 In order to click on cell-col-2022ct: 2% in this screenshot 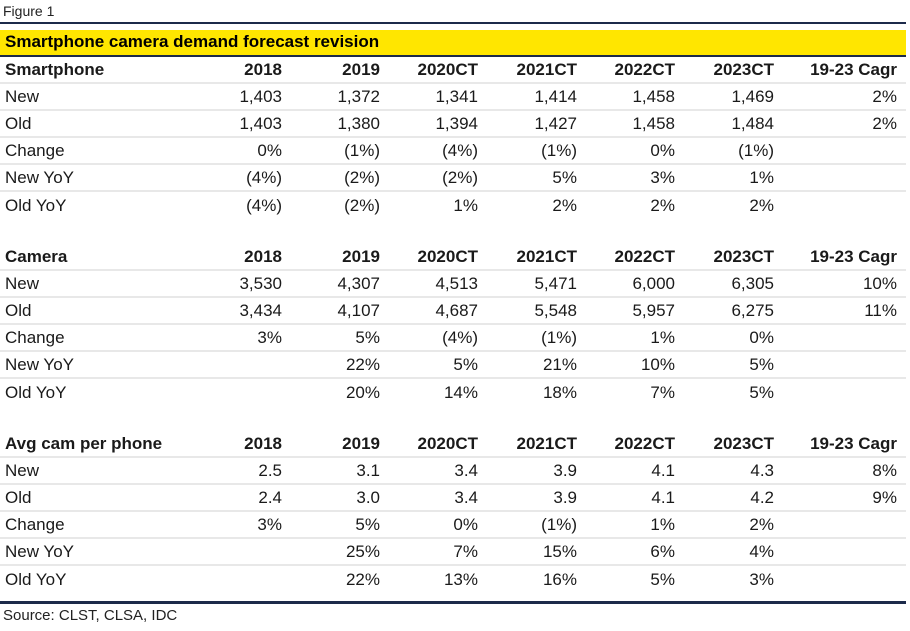, I will do `click(662, 205)`.